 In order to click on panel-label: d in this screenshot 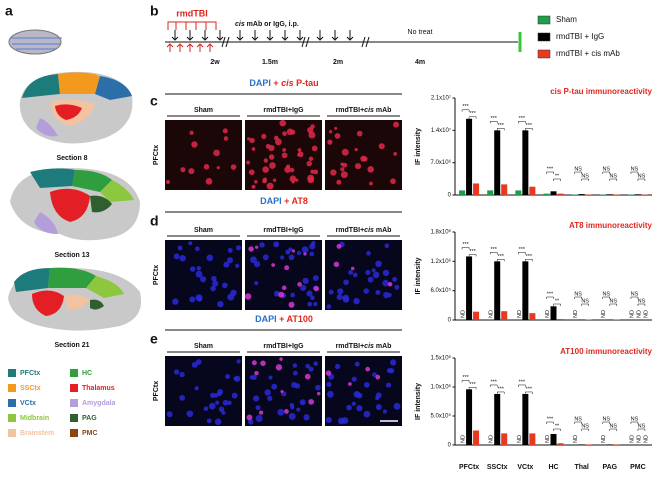, I will do `click(154, 221)`.